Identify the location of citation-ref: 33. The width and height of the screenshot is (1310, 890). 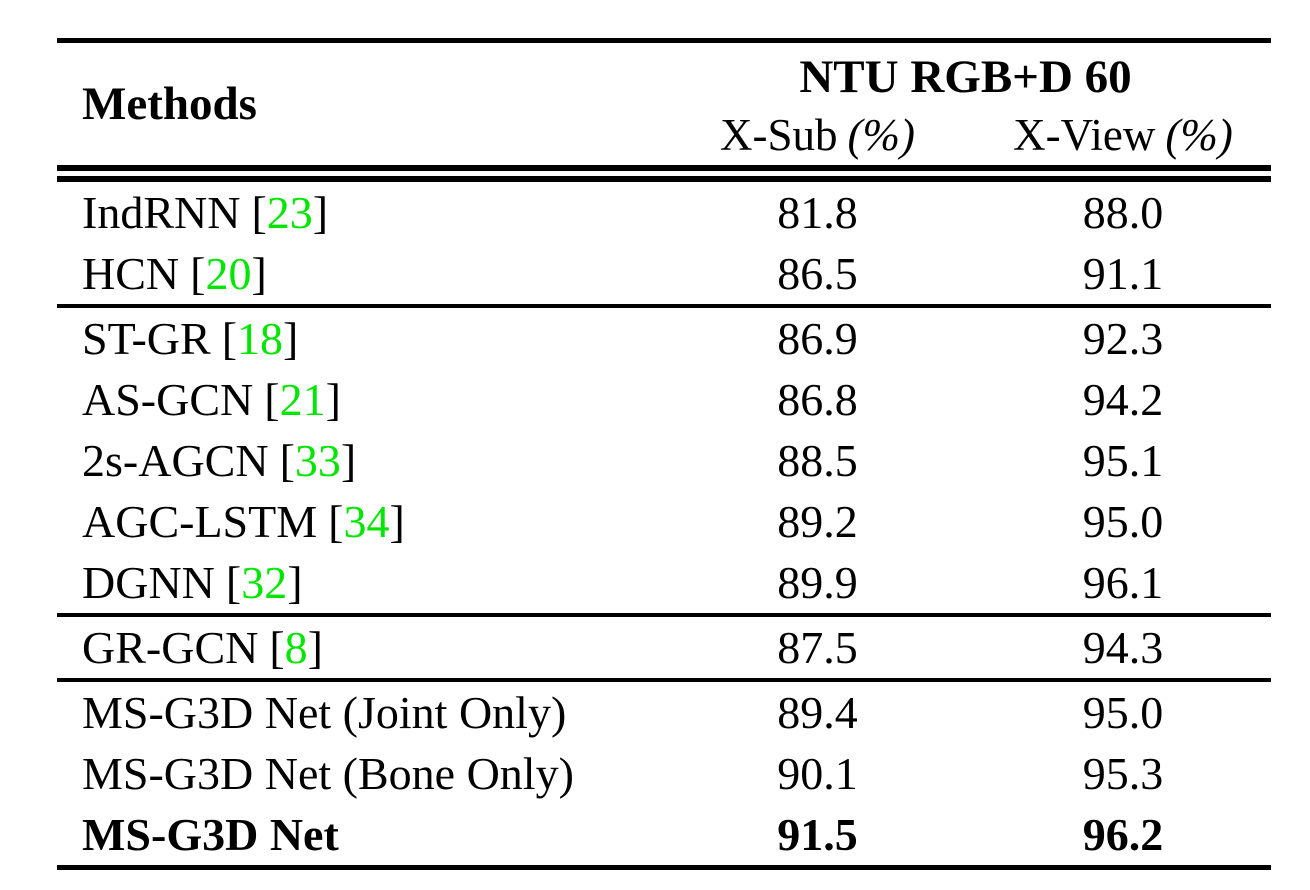
(318, 460).